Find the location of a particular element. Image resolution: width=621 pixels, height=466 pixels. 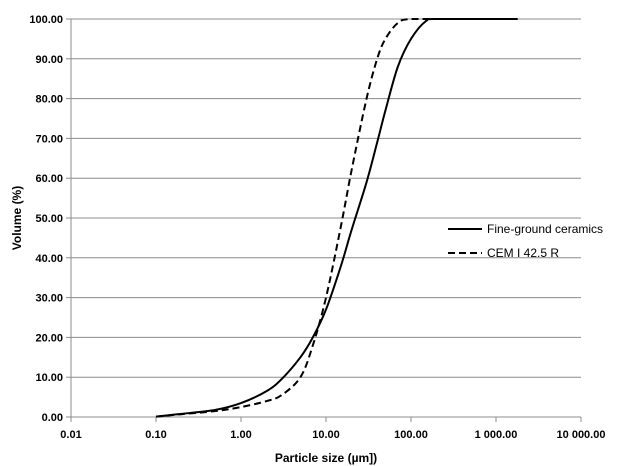

x-tick-label: 0.01 is located at coordinates (70, 435).